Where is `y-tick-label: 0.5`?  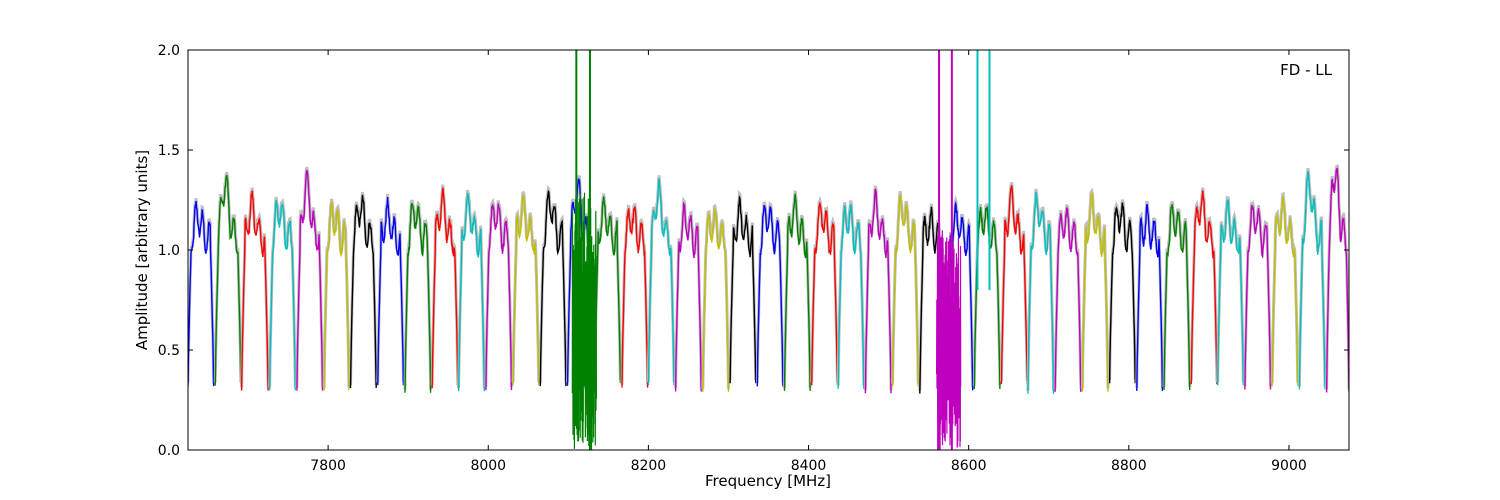 y-tick-label: 0.5 is located at coordinates (169, 351).